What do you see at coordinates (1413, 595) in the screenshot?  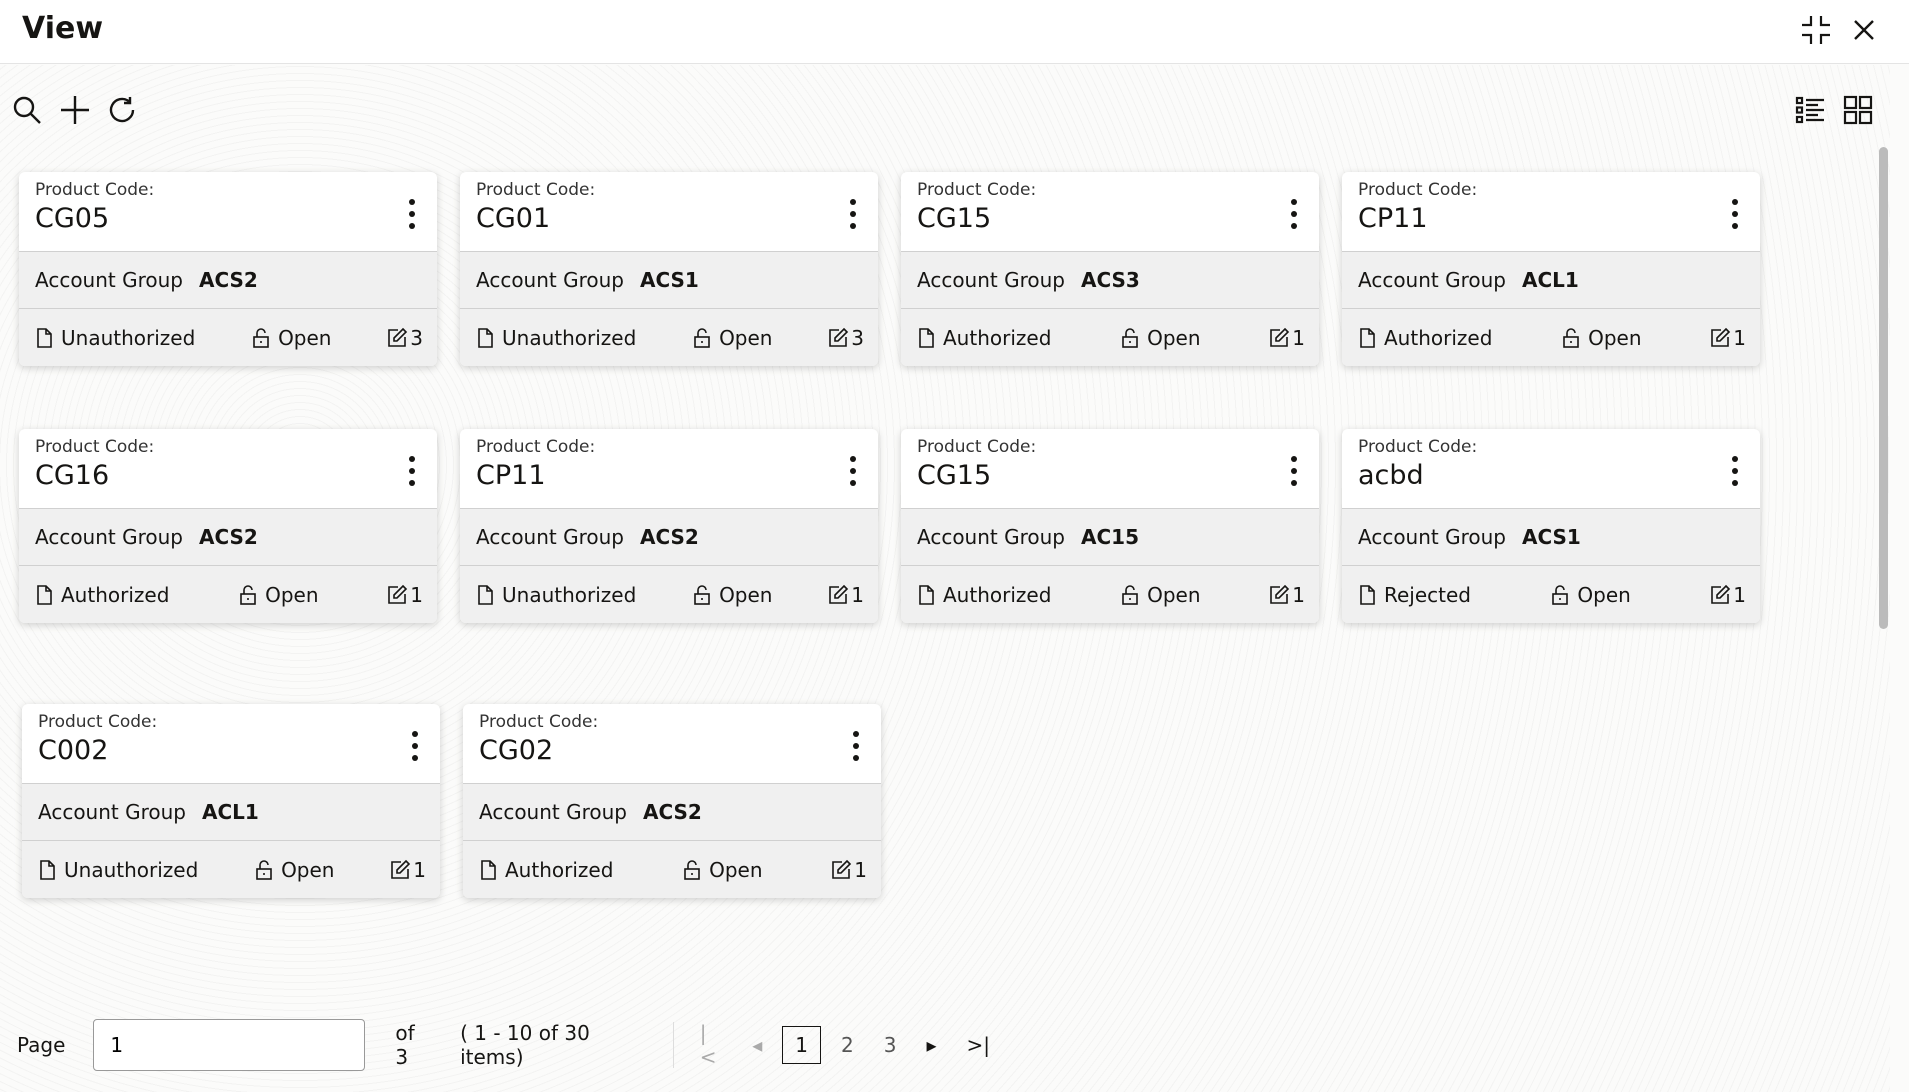 I see `auth-status: Rejected` at bounding box center [1413, 595].